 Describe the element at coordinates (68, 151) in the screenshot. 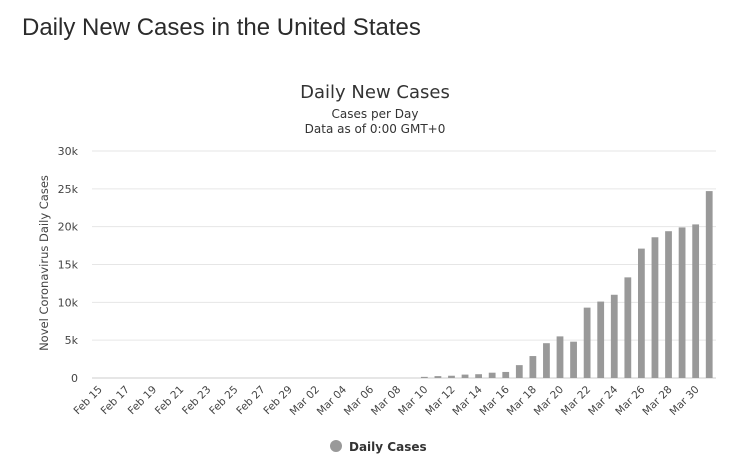

I see `y-tick-label: 30k` at that location.